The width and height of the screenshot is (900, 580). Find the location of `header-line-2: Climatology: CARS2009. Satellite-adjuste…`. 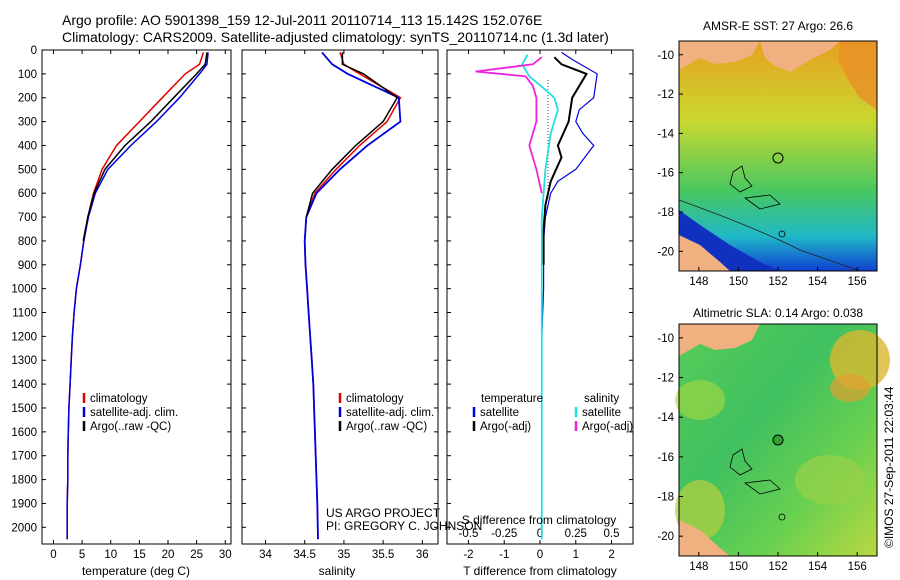

header-line-2: Climatology: CARS2009. Satellite-adjuste… is located at coordinates (335, 37).